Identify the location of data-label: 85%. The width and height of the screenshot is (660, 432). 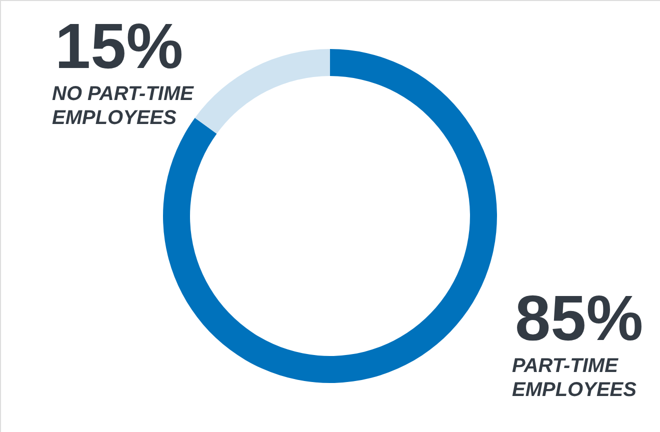
(579, 318).